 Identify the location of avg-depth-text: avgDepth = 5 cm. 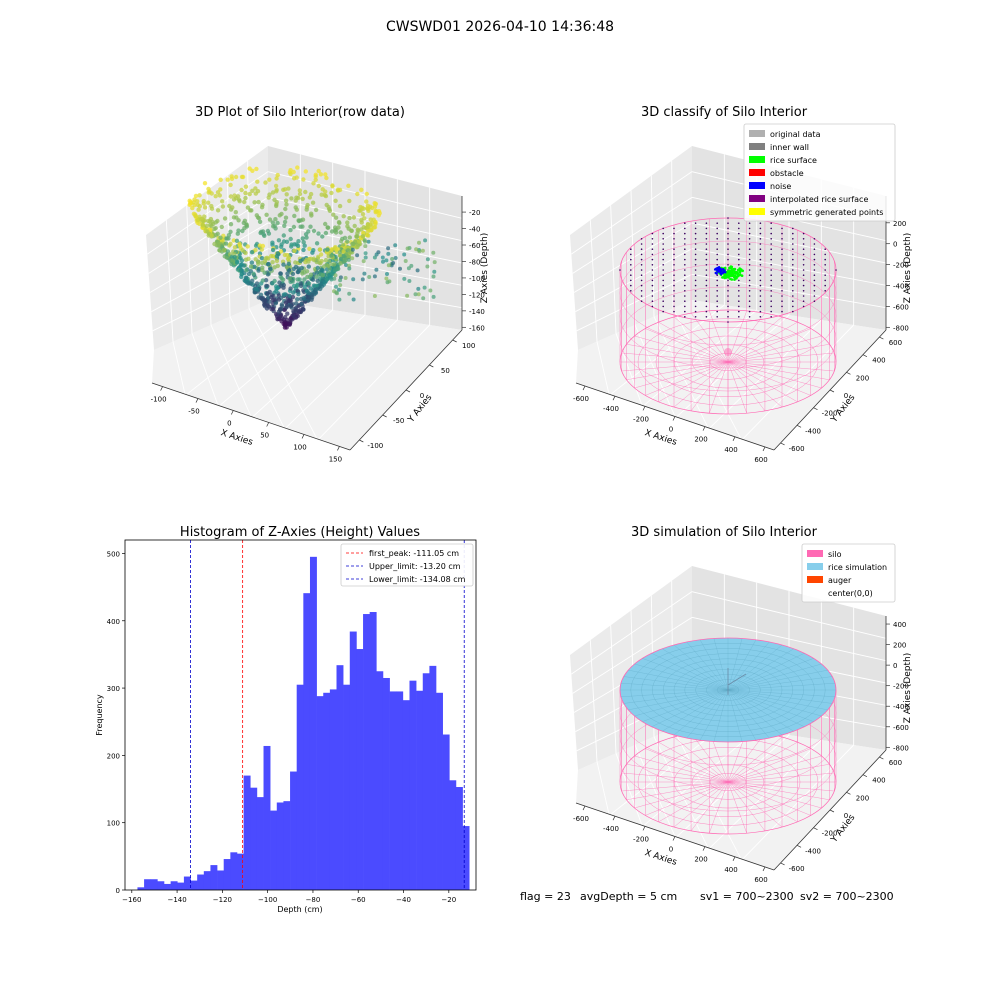
(628, 896).